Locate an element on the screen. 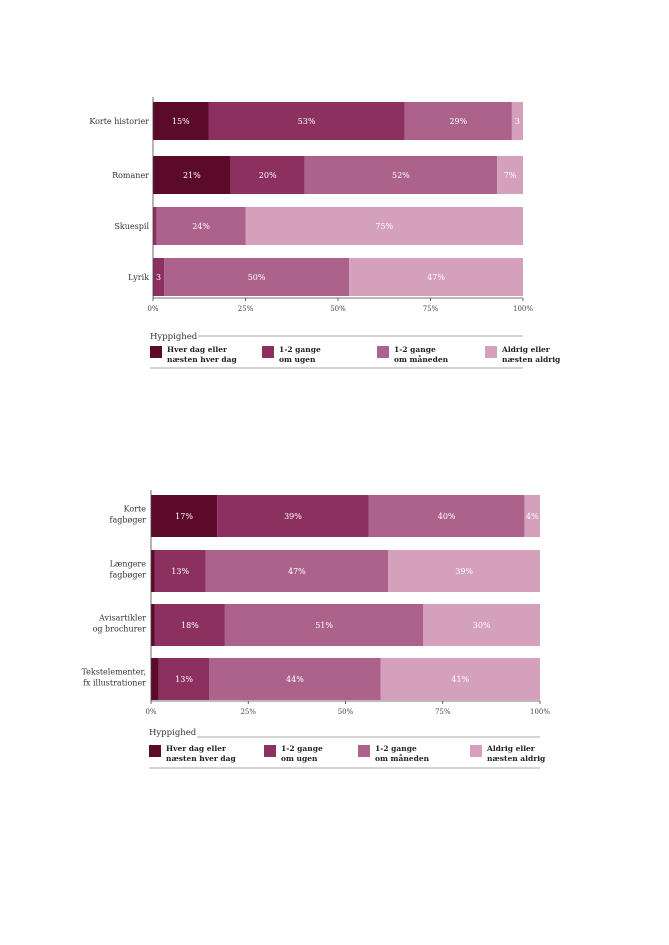 The height and width of the screenshot is (945, 669). x-tick-label: 0% is located at coordinates (152, 309).